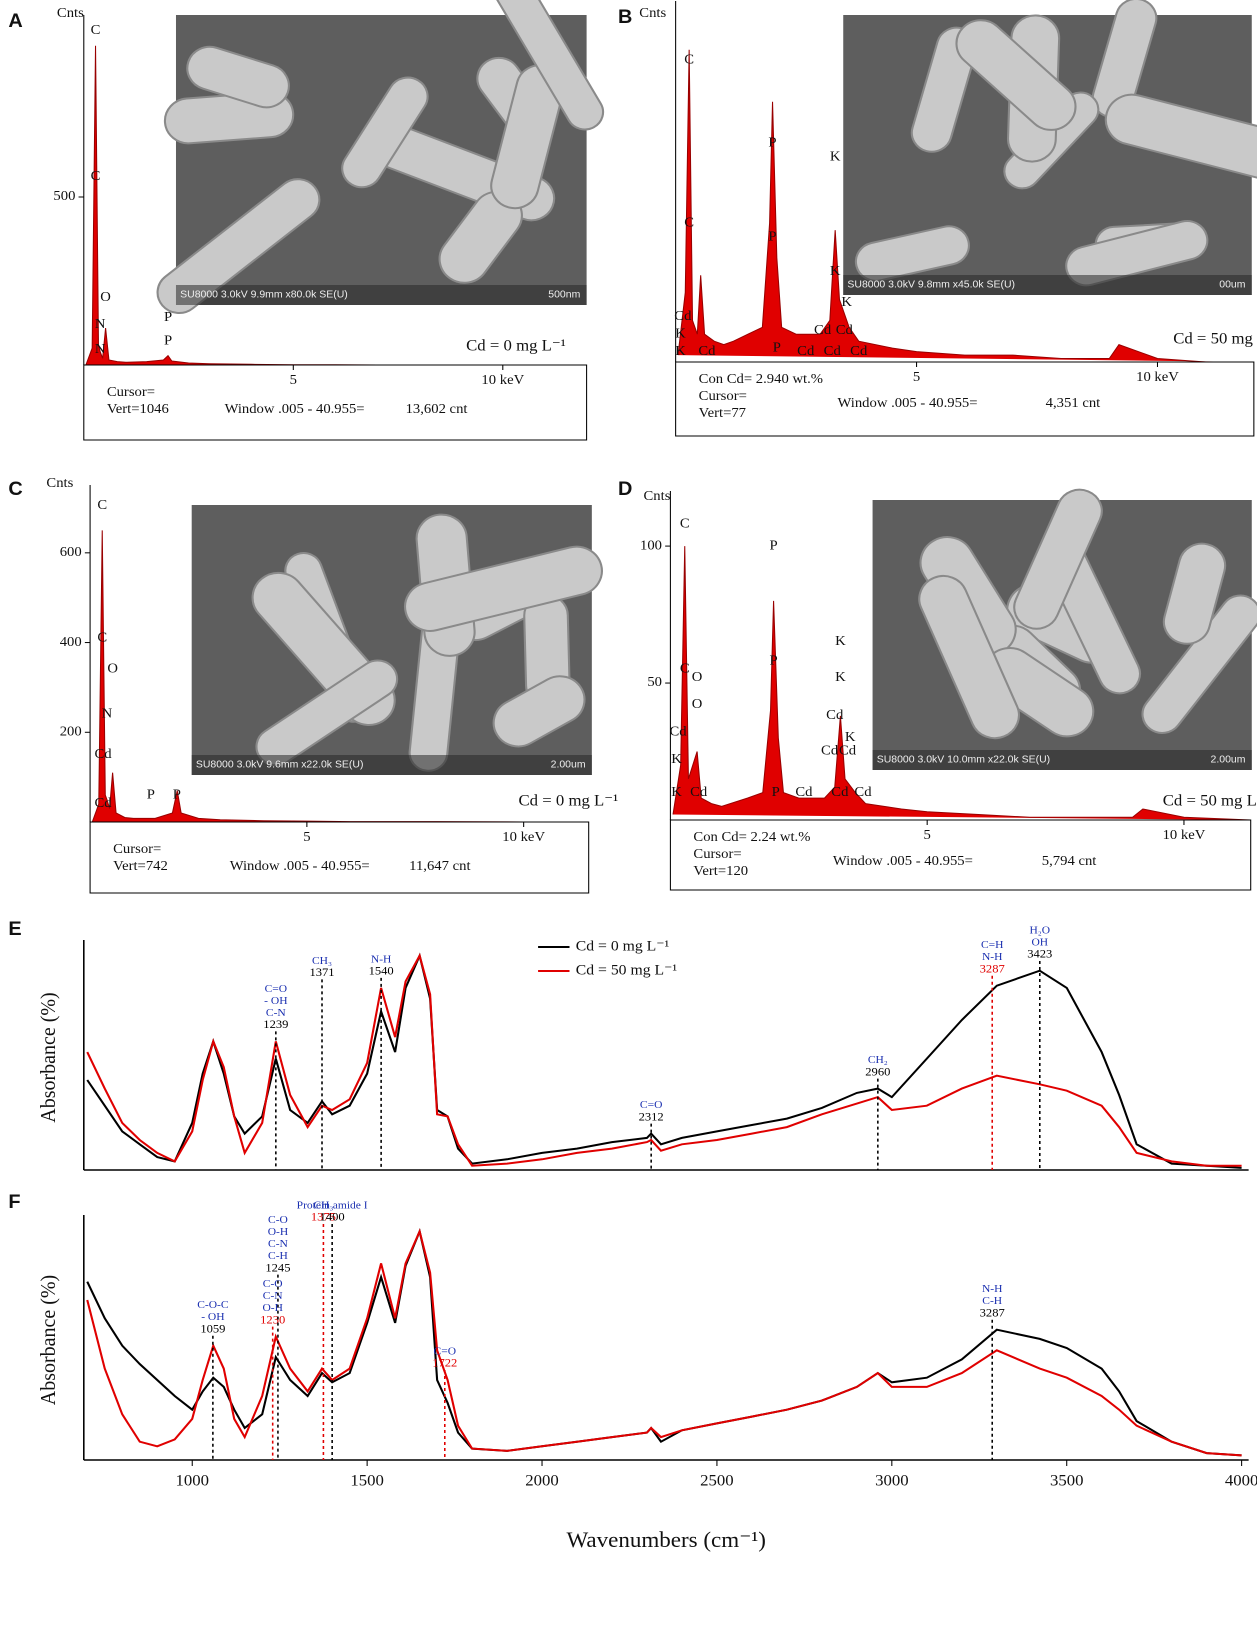  I want to click on annotation-value: 1230, so click(272, 1320).